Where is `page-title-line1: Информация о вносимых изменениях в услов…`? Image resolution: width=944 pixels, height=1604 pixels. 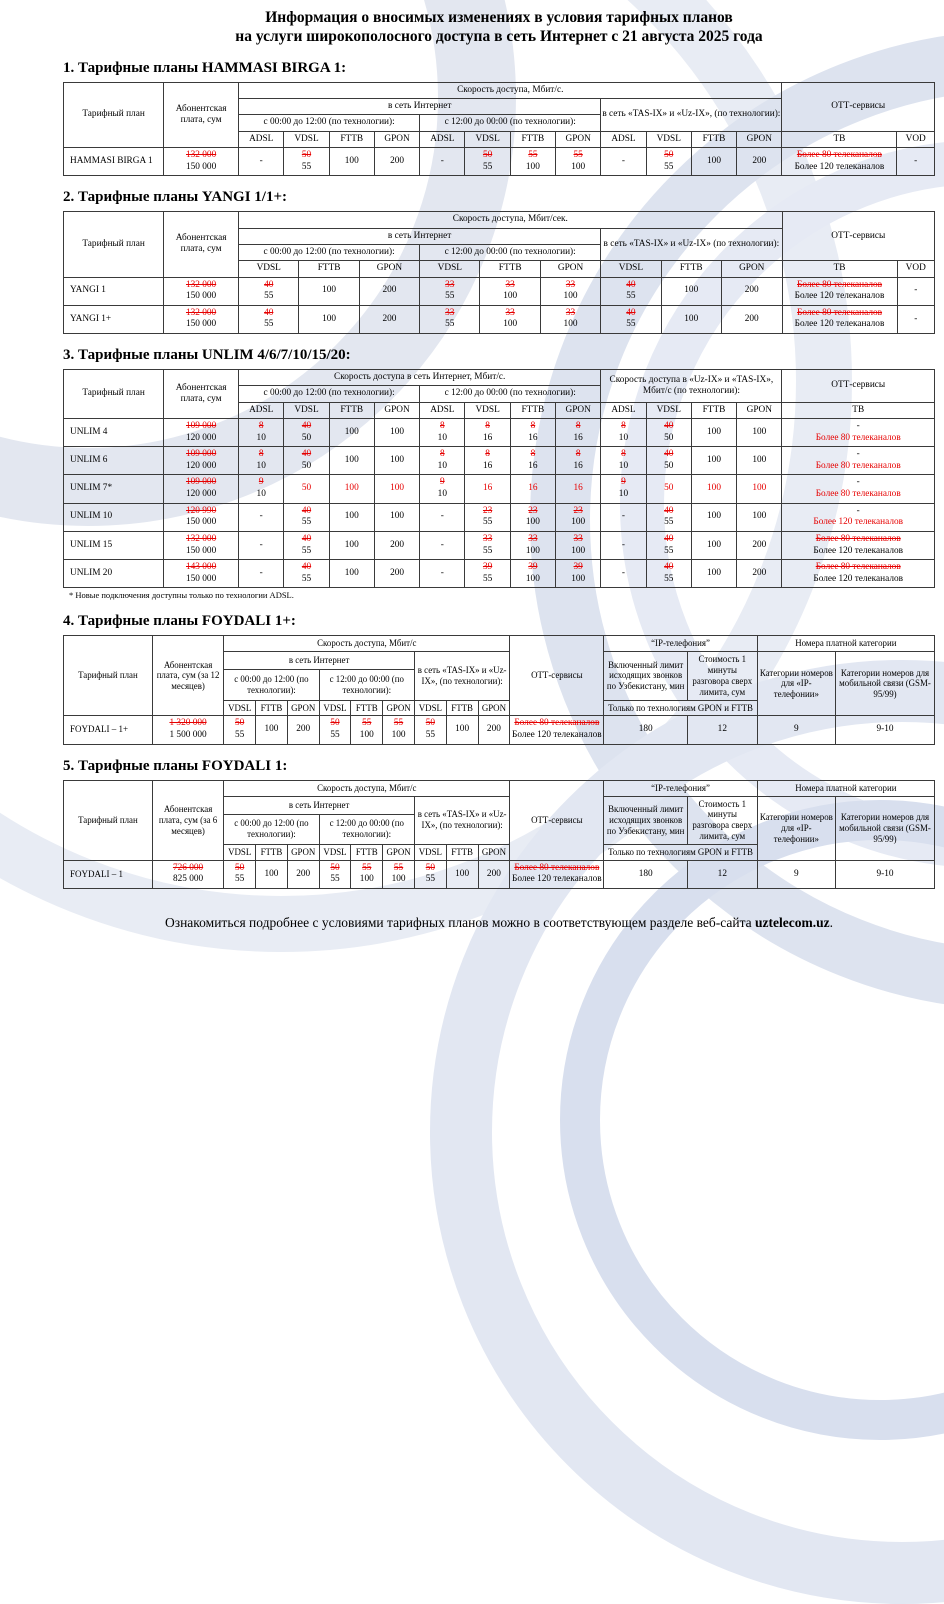 page-title-line1: Информация о вносимых изменениях в услов… is located at coordinates (499, 17).